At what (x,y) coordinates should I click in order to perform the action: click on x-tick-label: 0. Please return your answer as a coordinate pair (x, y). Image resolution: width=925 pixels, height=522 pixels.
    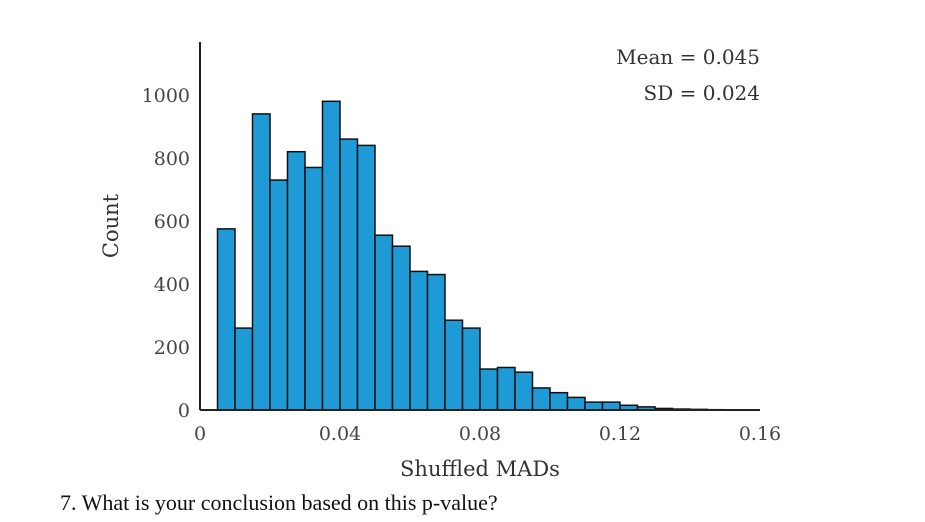
    Looking at the image, I should click on (200, 434).